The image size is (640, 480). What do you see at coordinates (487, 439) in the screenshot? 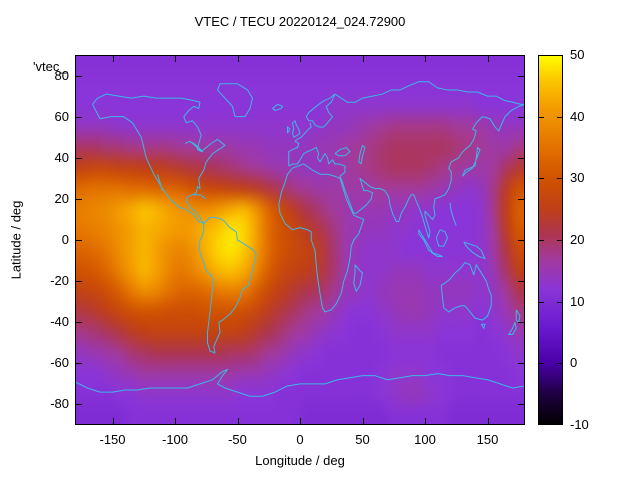
I see `x-tick-label: 150` at bounding box center [487, 439].